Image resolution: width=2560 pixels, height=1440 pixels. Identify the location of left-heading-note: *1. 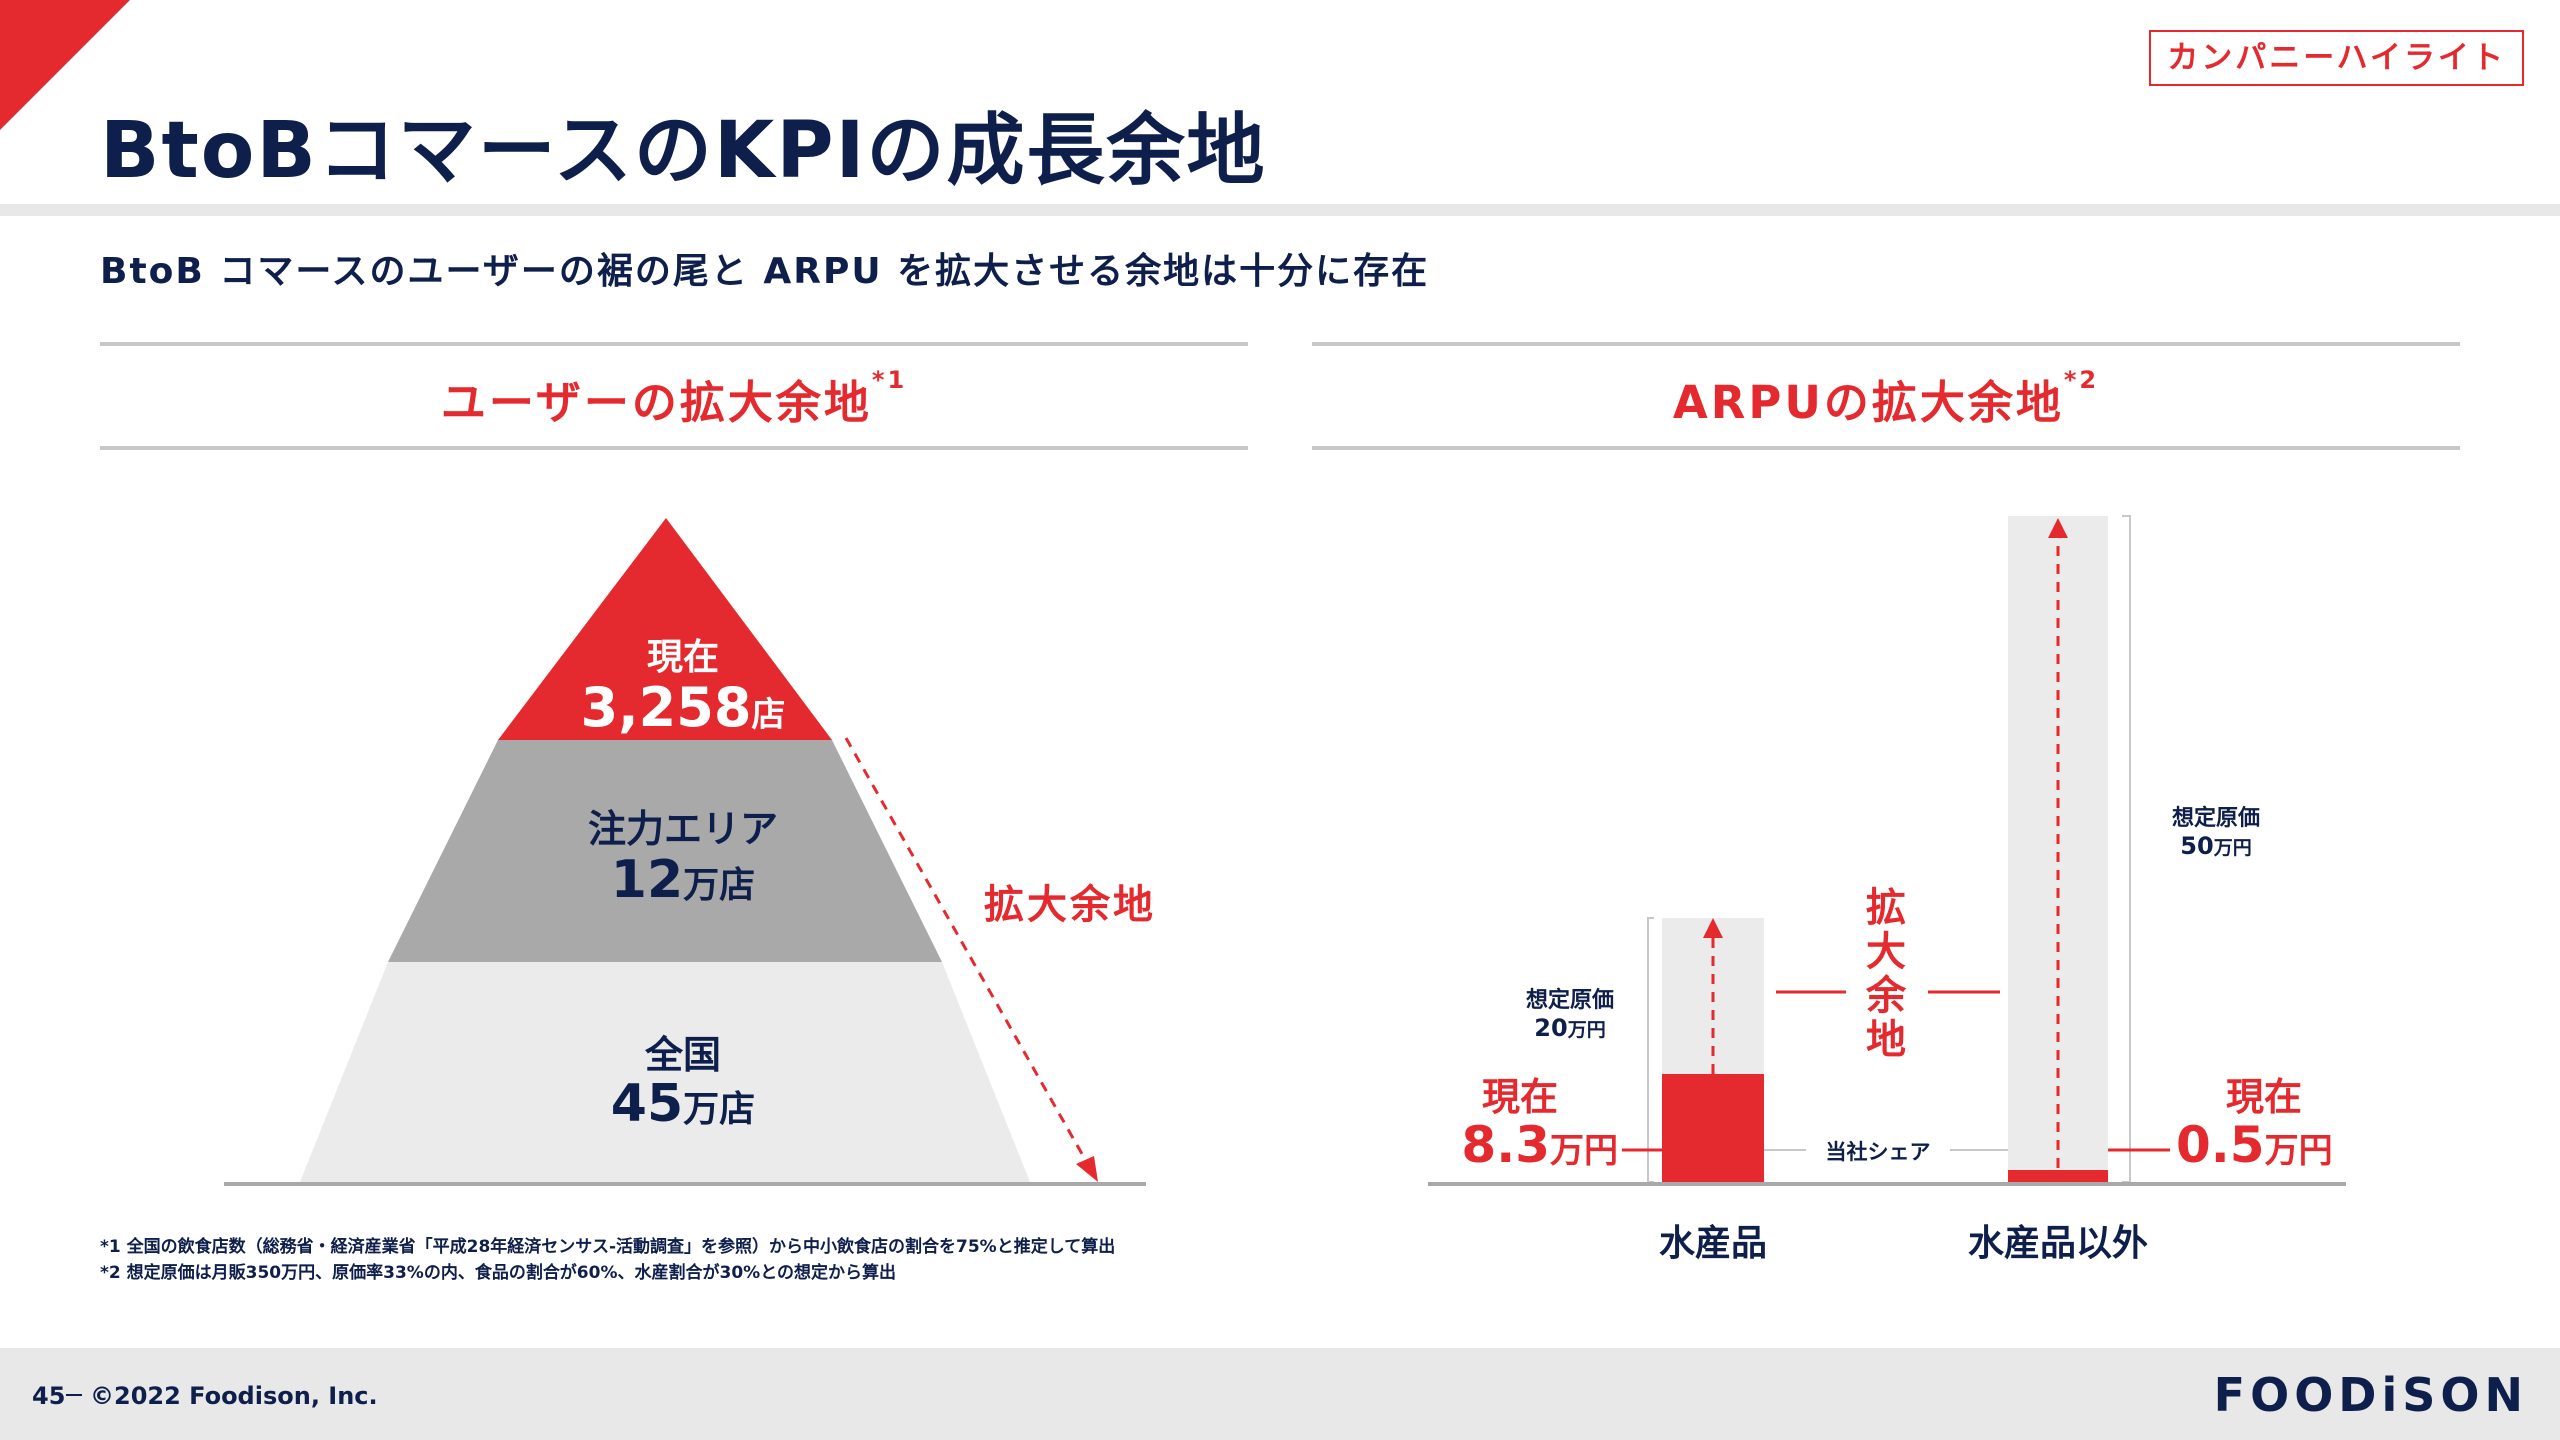
(889, 380).